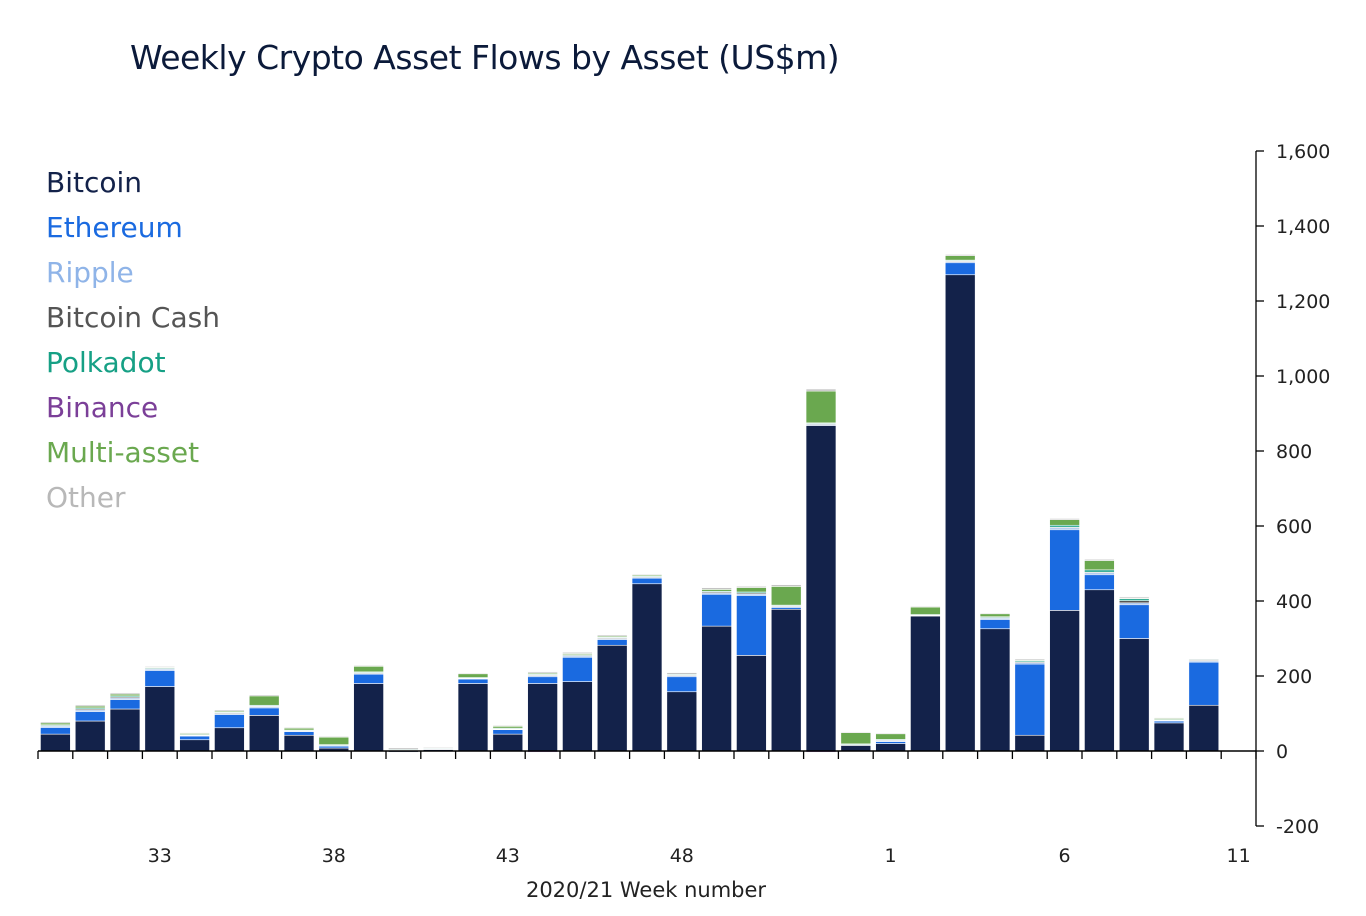 Image resolution: width=1366 pixels, height=916 pixels. I want to click on y-tick-label: -200, so click(1297, 827).